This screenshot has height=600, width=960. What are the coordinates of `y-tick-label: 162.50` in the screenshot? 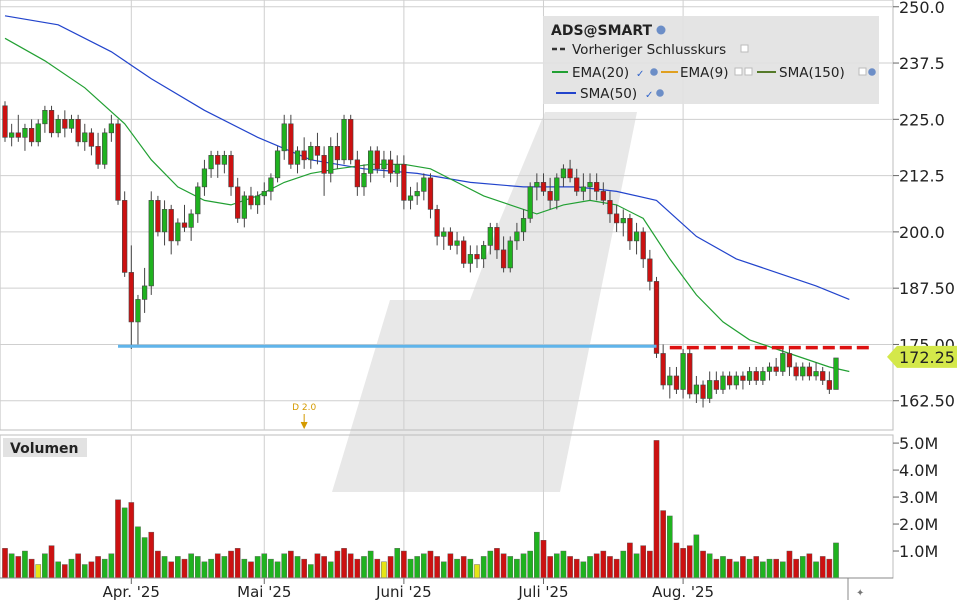 It's located at (927, 401).